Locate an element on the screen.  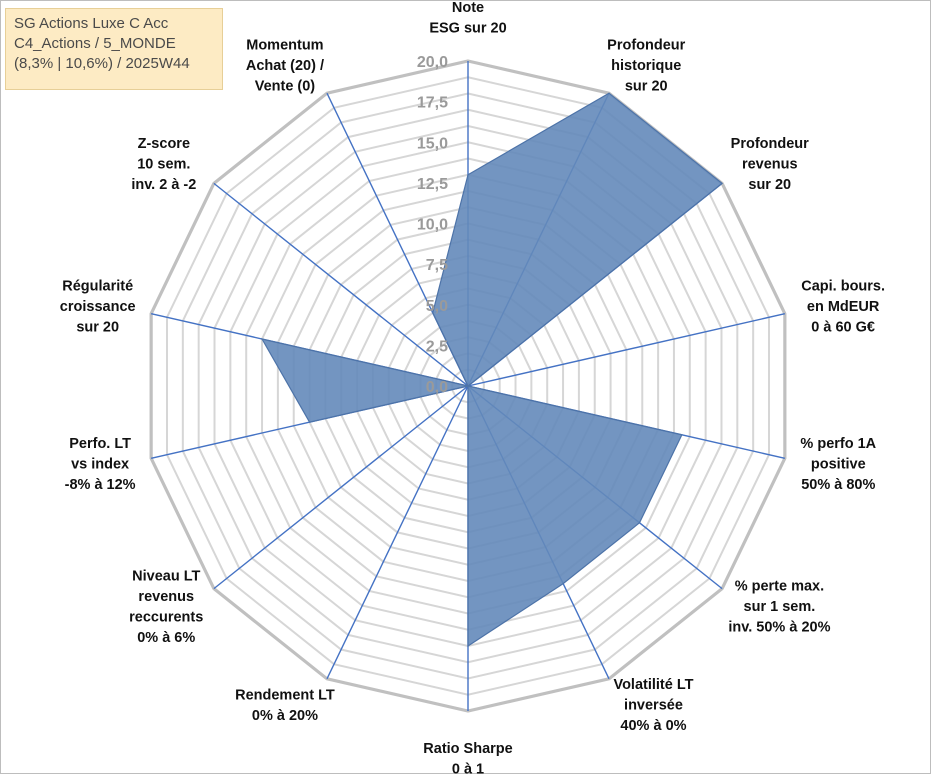
axis-label: Volatilité LT inversée 40% à 0% is located at coordinates (653, 705).